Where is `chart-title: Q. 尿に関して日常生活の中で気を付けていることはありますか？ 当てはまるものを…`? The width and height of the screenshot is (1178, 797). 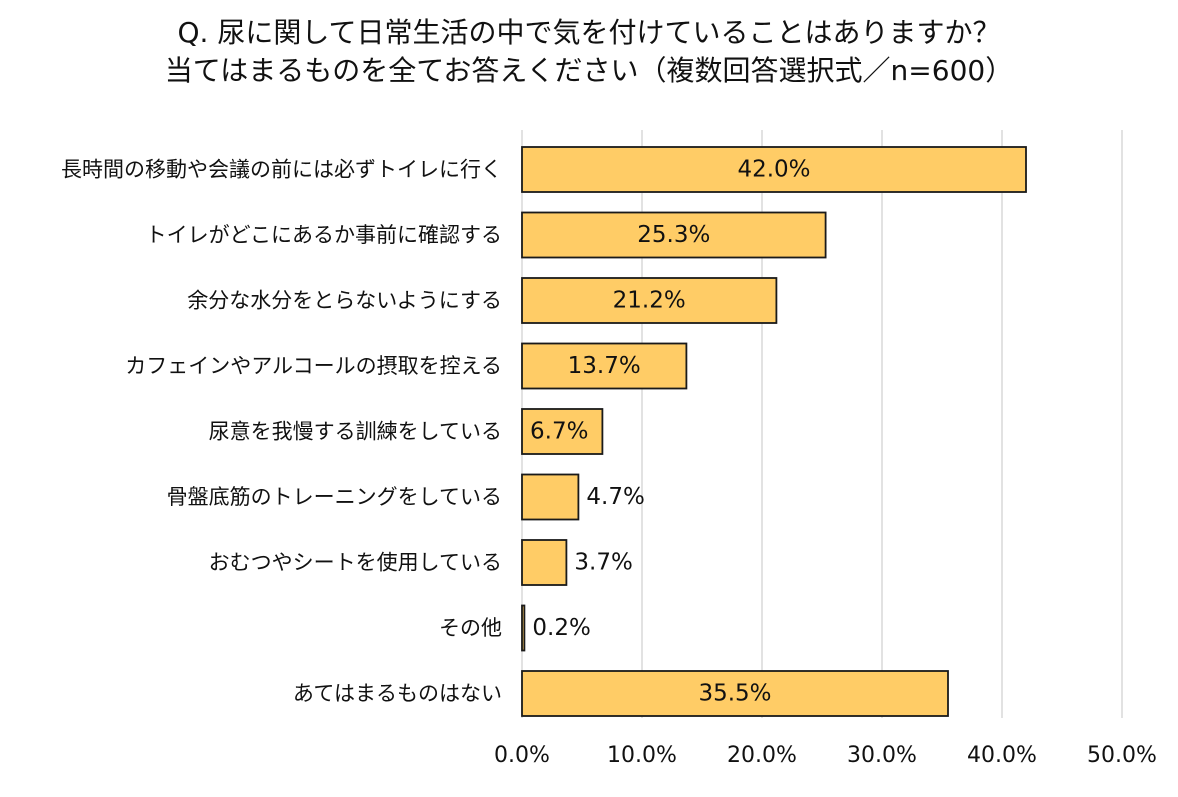
chart-title: Q. 尿に関して日常生活の中で気を付けていることはありますか？ 当てはまるものを… is located at coordinates (589, 52).